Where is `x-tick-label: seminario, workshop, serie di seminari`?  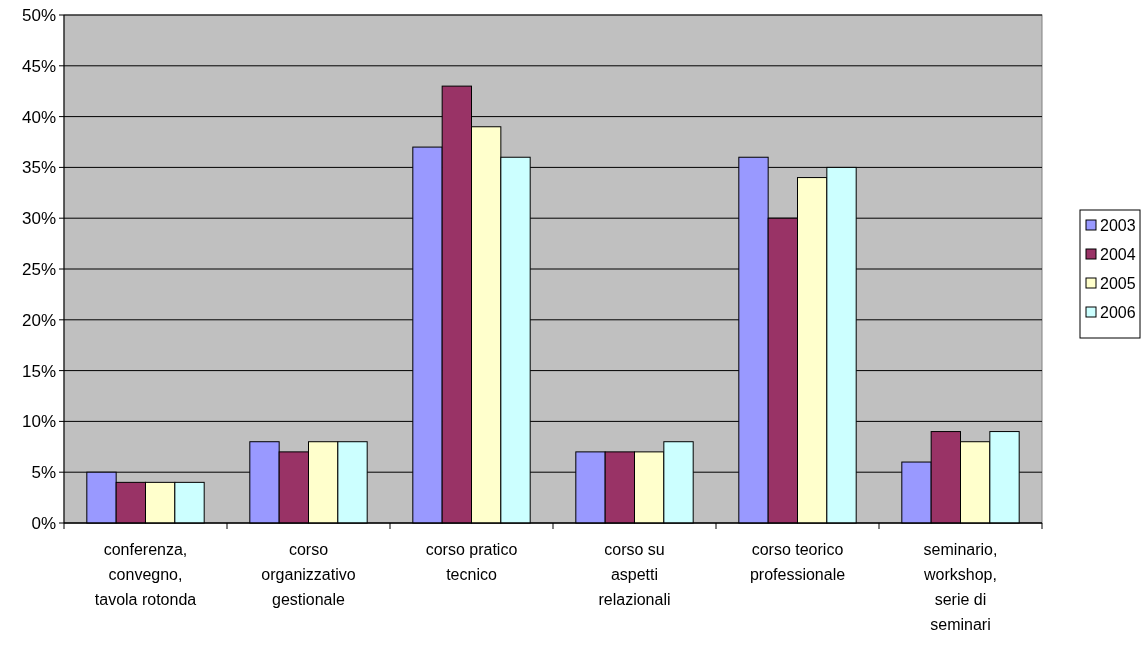
x-tick-label: seminario, workshop, serie di seminari is located at coordinates (960, 587).